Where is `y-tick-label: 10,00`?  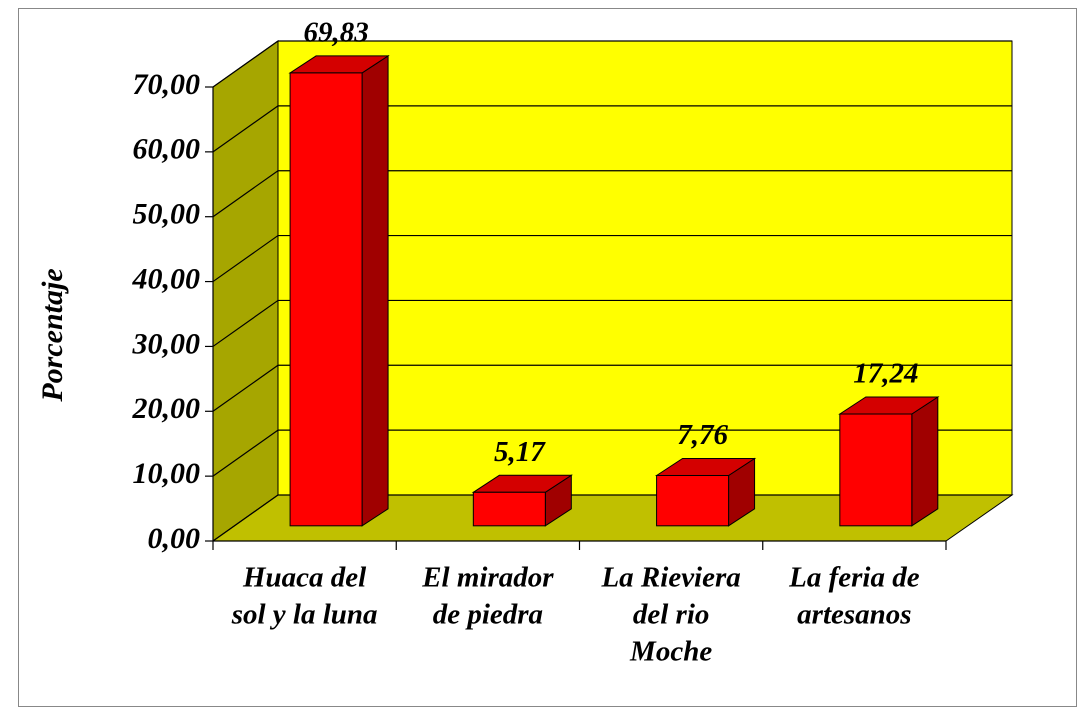 y-tick-label: 10,00 is located at coordinates (167, 473).